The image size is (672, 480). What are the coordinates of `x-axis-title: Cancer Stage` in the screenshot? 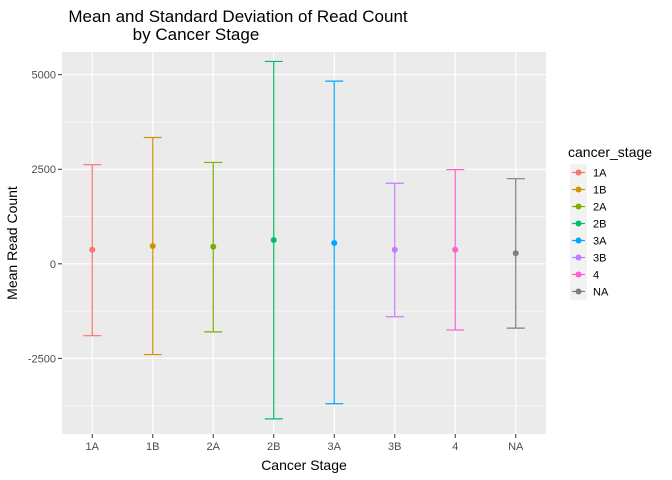 It's located at (304, 465).